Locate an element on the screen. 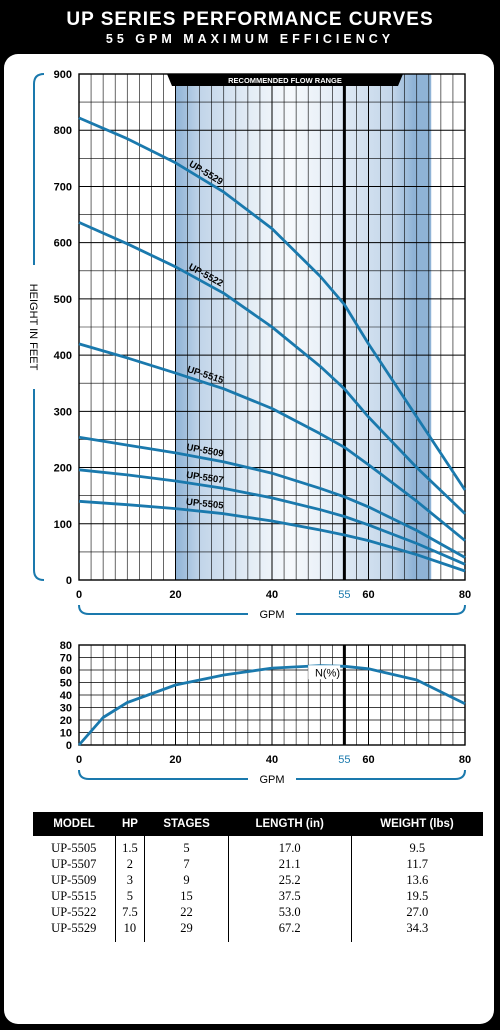  x-tick-label: 80 is located at coordinates (465, 595).